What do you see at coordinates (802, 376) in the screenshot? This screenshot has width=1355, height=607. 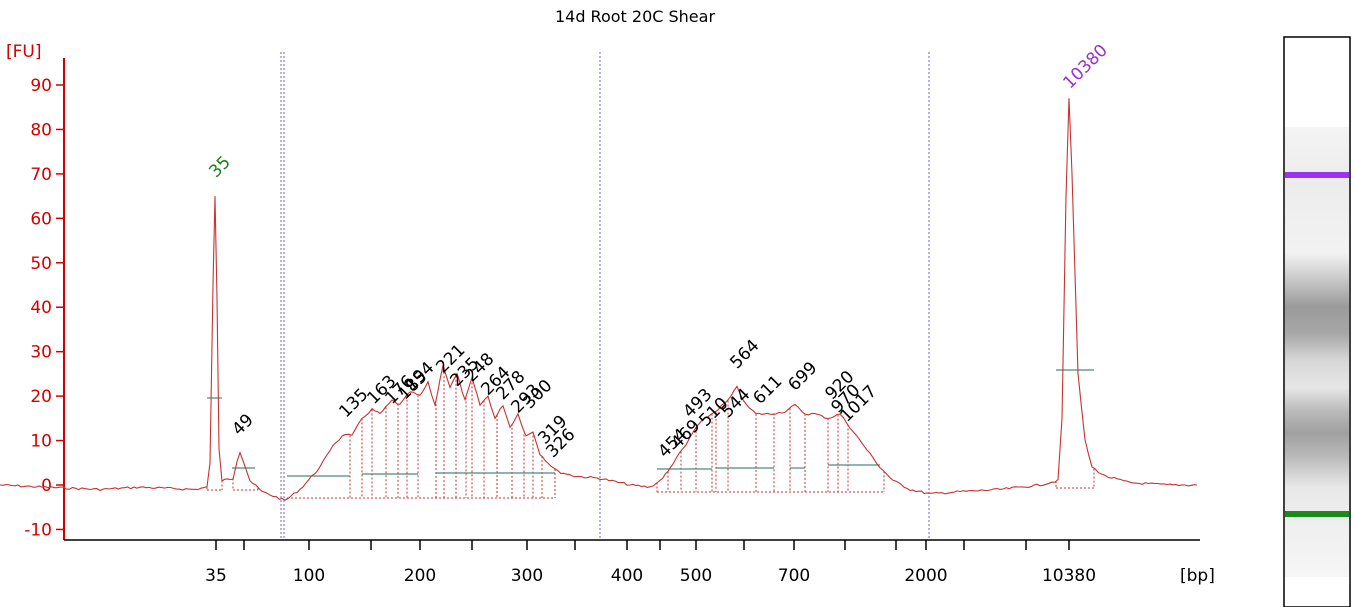 I see `peak-label: 699` at bounding box center [802, 376].